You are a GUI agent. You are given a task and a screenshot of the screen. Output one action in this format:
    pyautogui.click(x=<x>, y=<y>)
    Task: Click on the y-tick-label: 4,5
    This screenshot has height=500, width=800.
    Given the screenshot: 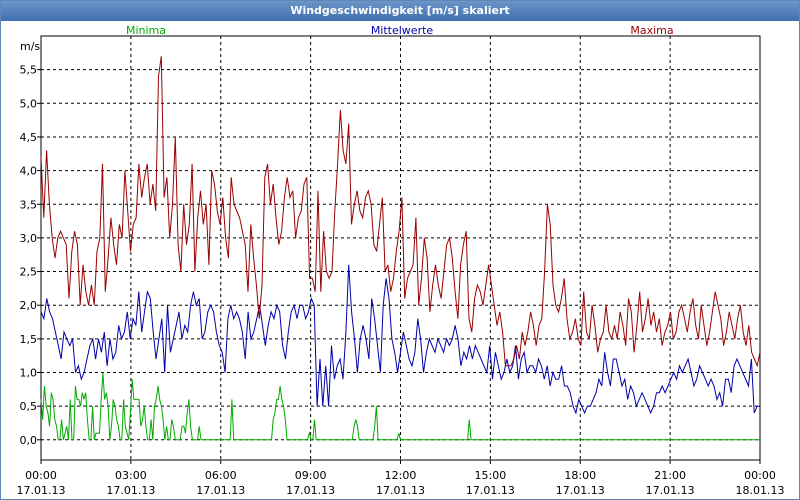 What is the action you would take?
    pyautogui.click(x=29, y=137)
    